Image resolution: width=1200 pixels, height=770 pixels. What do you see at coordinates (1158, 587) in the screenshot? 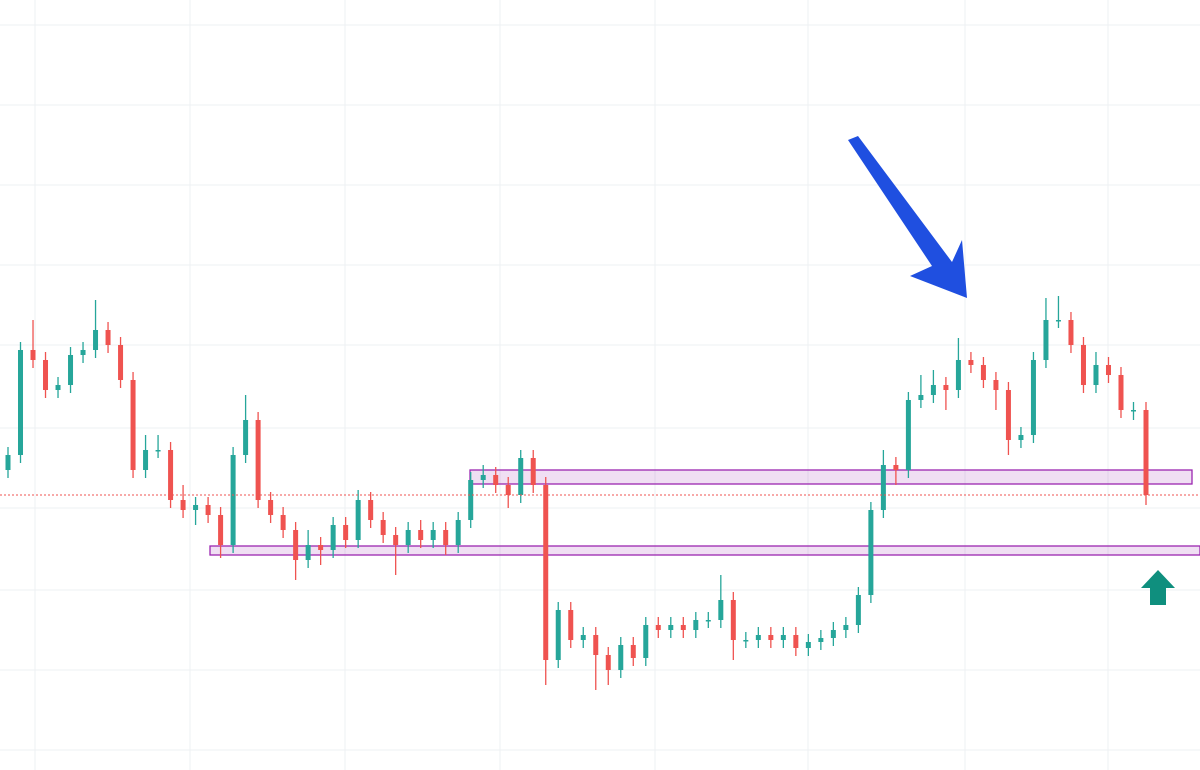
I see `up-arrow` at bounding box center [1158, 587].